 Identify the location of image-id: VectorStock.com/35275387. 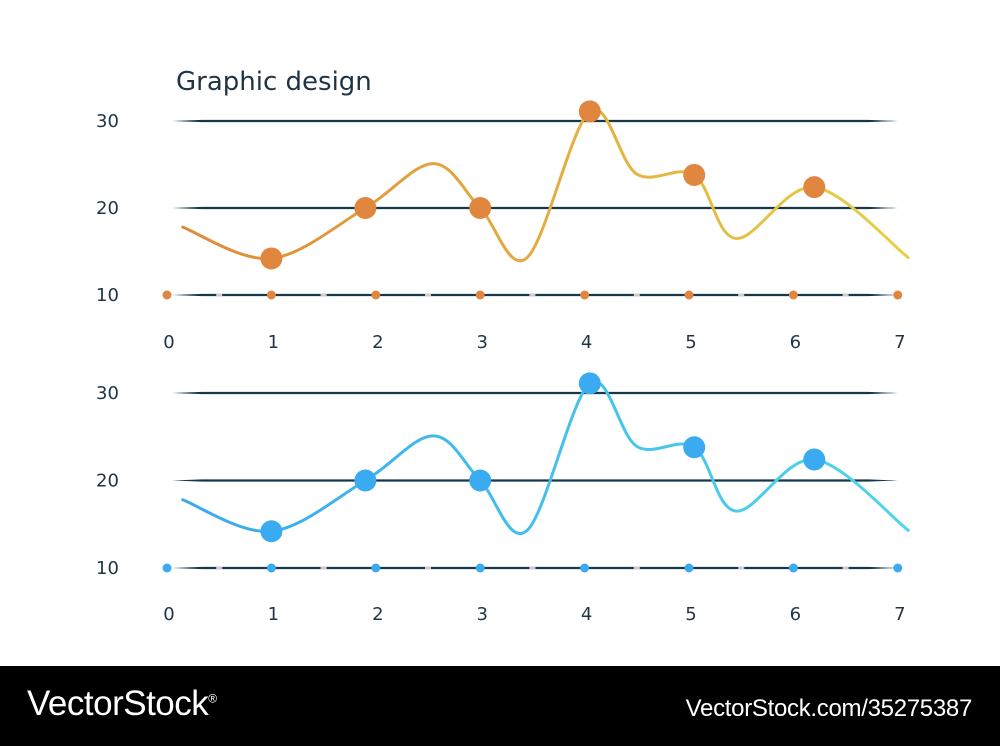
(829, 708).